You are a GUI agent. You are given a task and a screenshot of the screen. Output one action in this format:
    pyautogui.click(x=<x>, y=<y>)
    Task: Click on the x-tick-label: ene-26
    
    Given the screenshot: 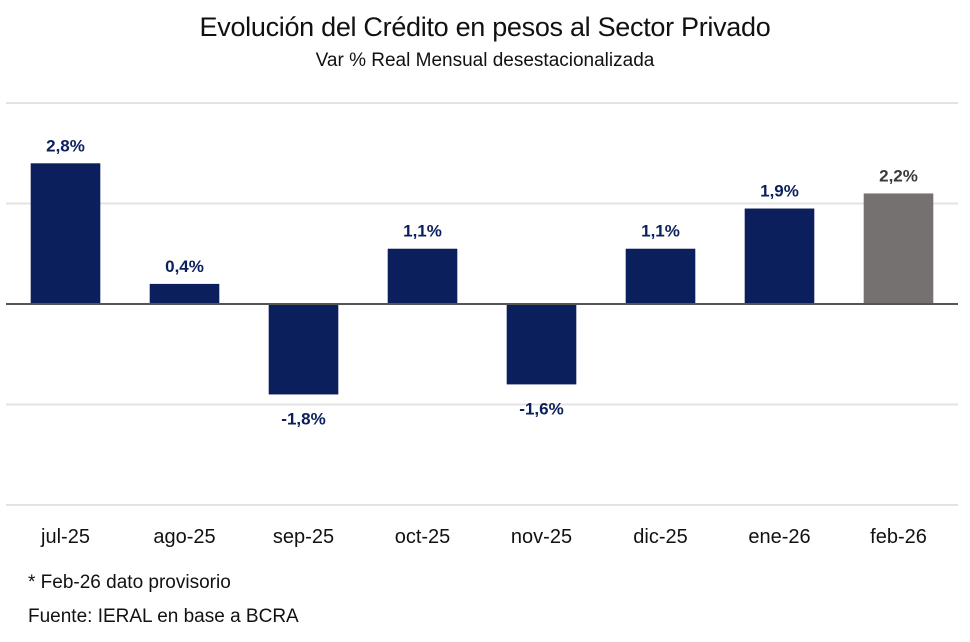 What is the action you would take?
    pyautogui.click(x=779, y=537)
    